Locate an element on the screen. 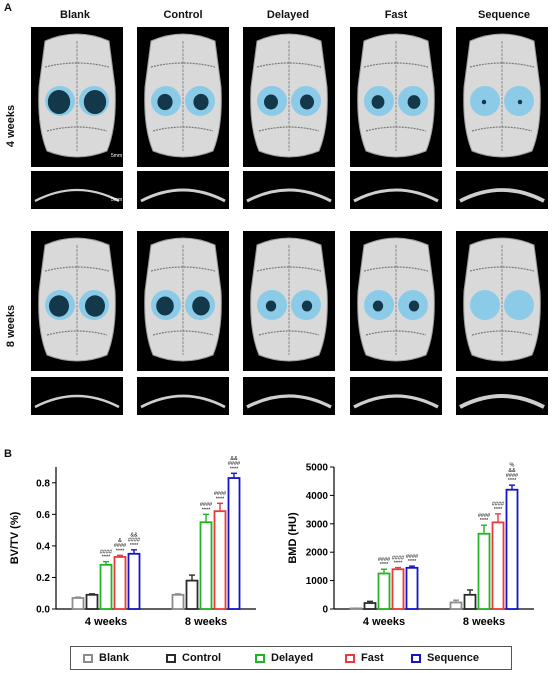 The height and width of the screenshot is (673, 554). bvtv-y-tick-label-2: 0.4 is located at coordinates (43, 546).